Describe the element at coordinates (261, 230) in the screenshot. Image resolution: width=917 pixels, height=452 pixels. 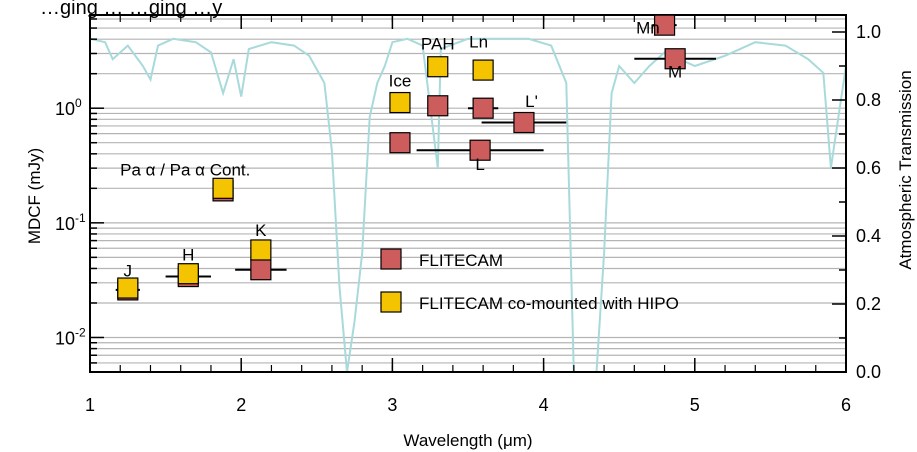
I see `point-label: K` at that location.